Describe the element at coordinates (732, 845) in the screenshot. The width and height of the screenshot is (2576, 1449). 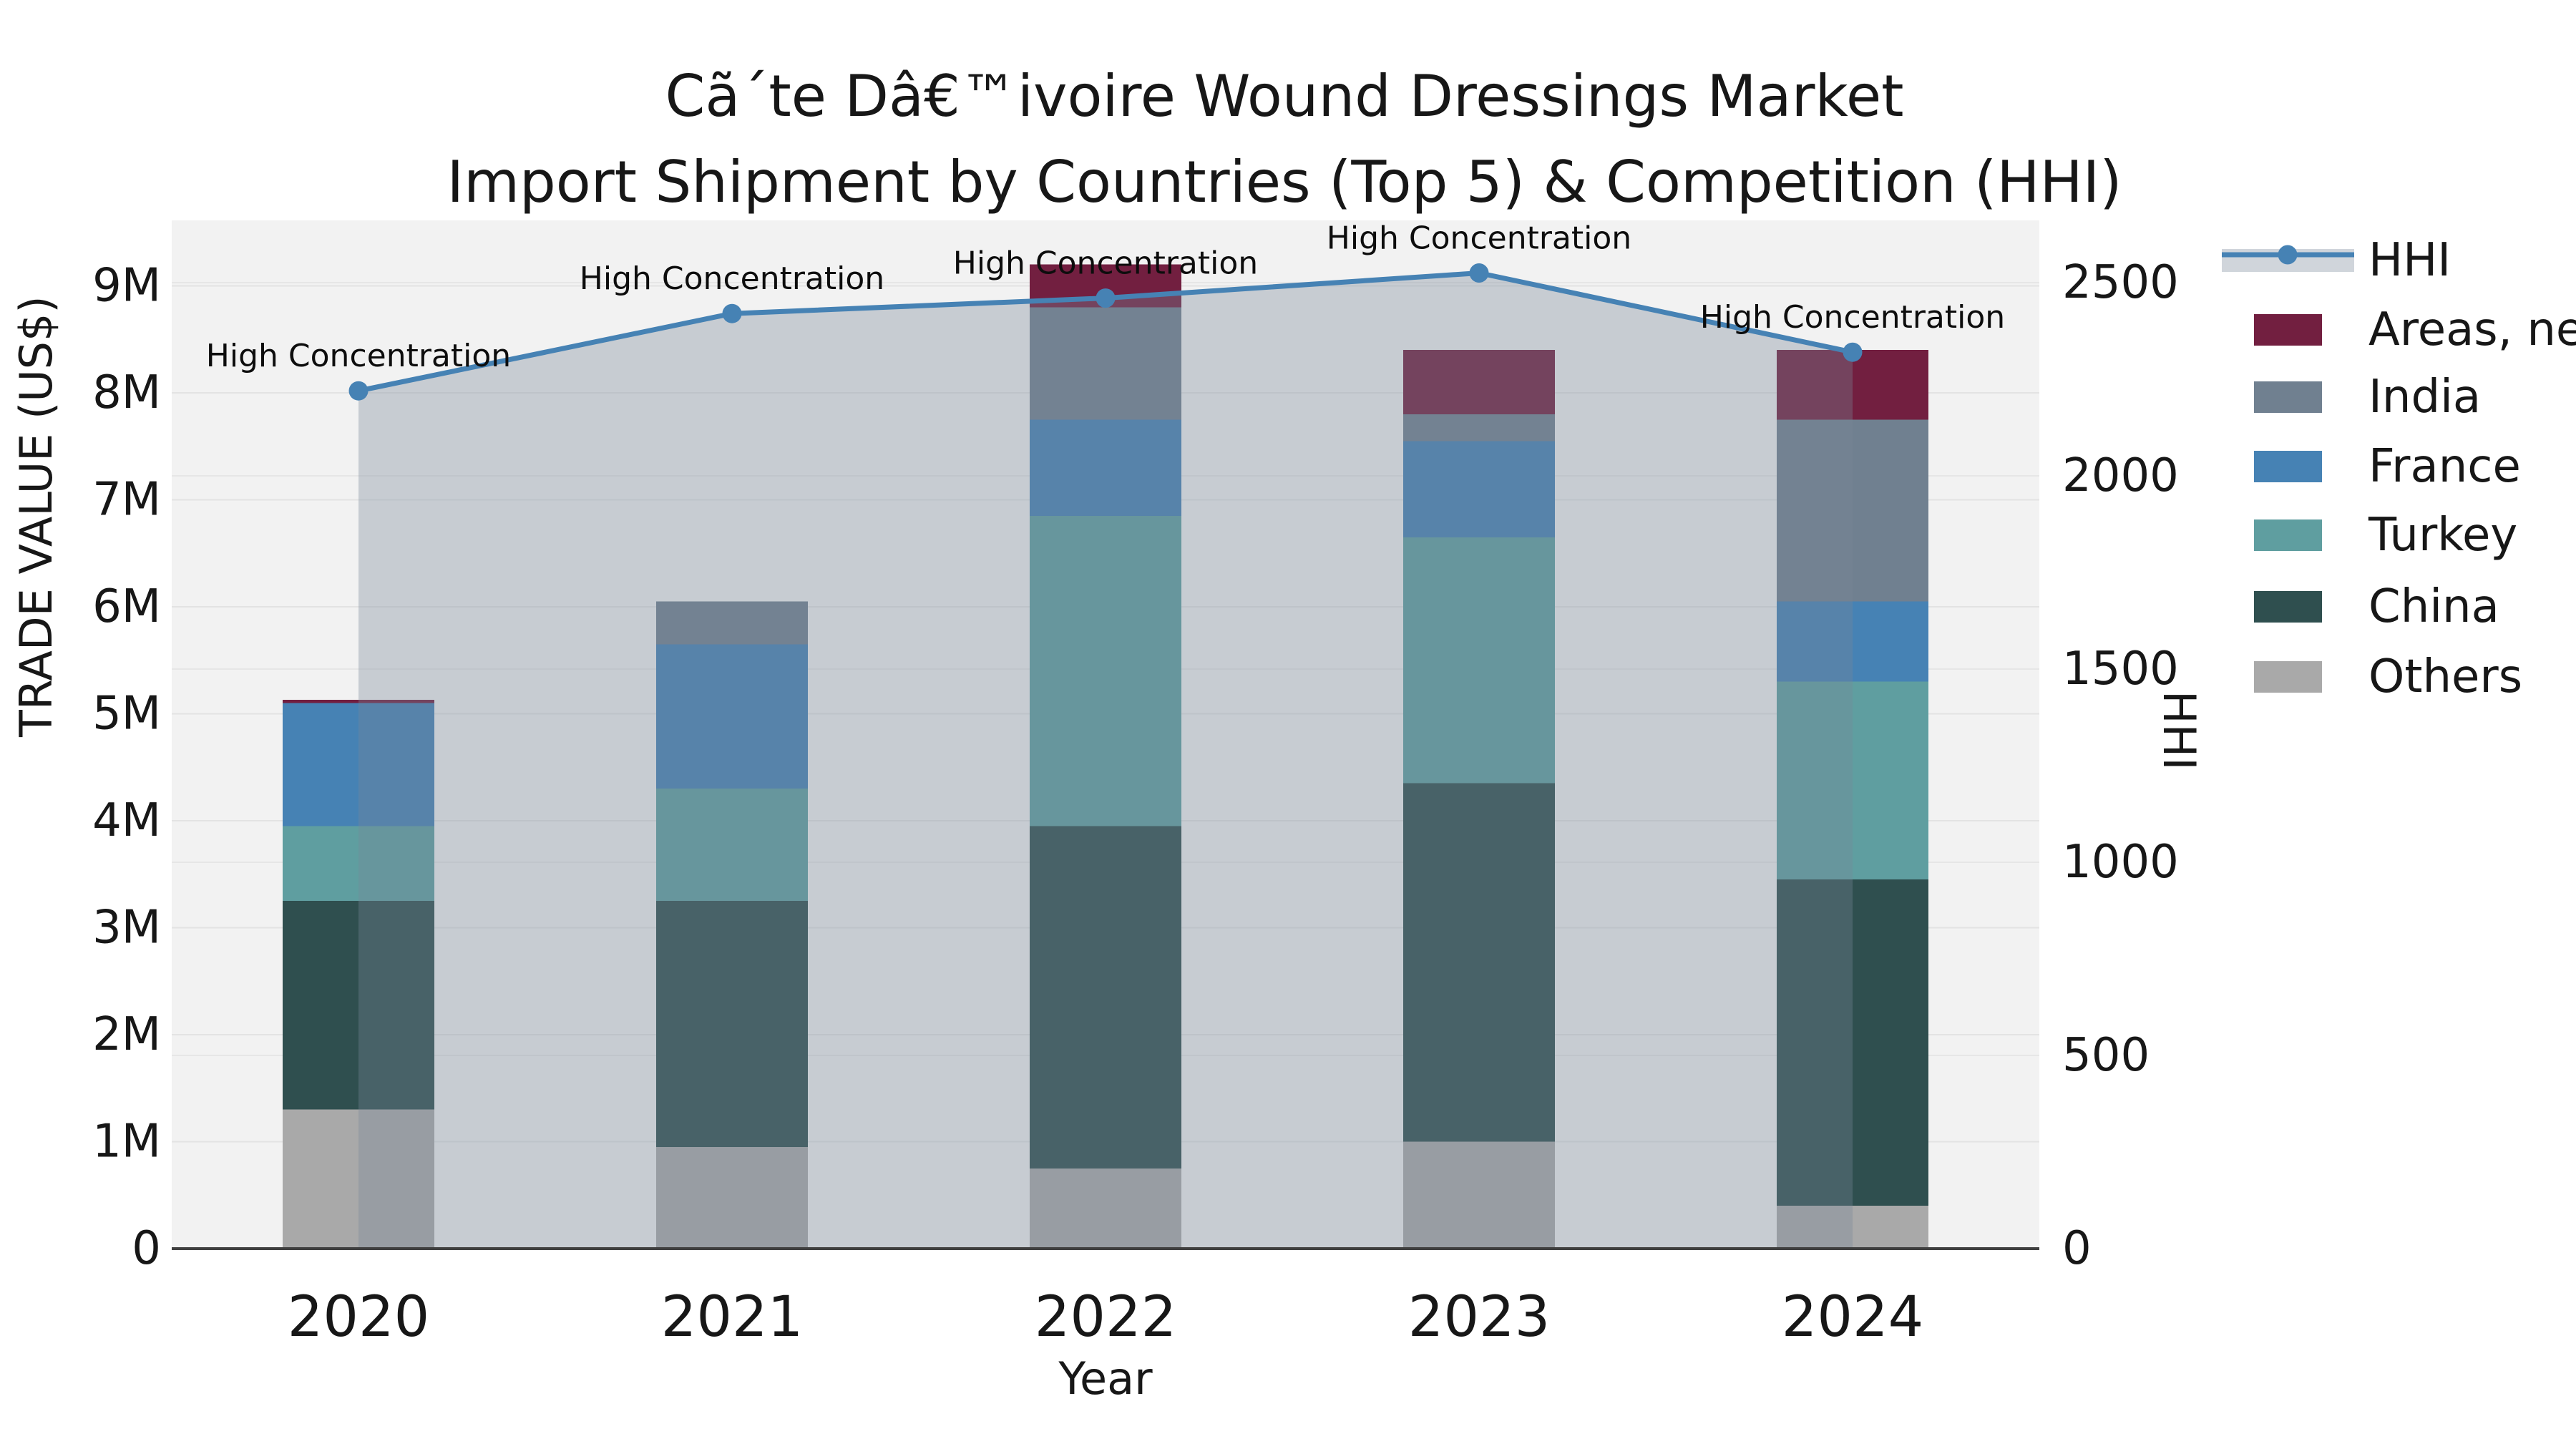
I see `bar-segment-turkey-2021` at that location.